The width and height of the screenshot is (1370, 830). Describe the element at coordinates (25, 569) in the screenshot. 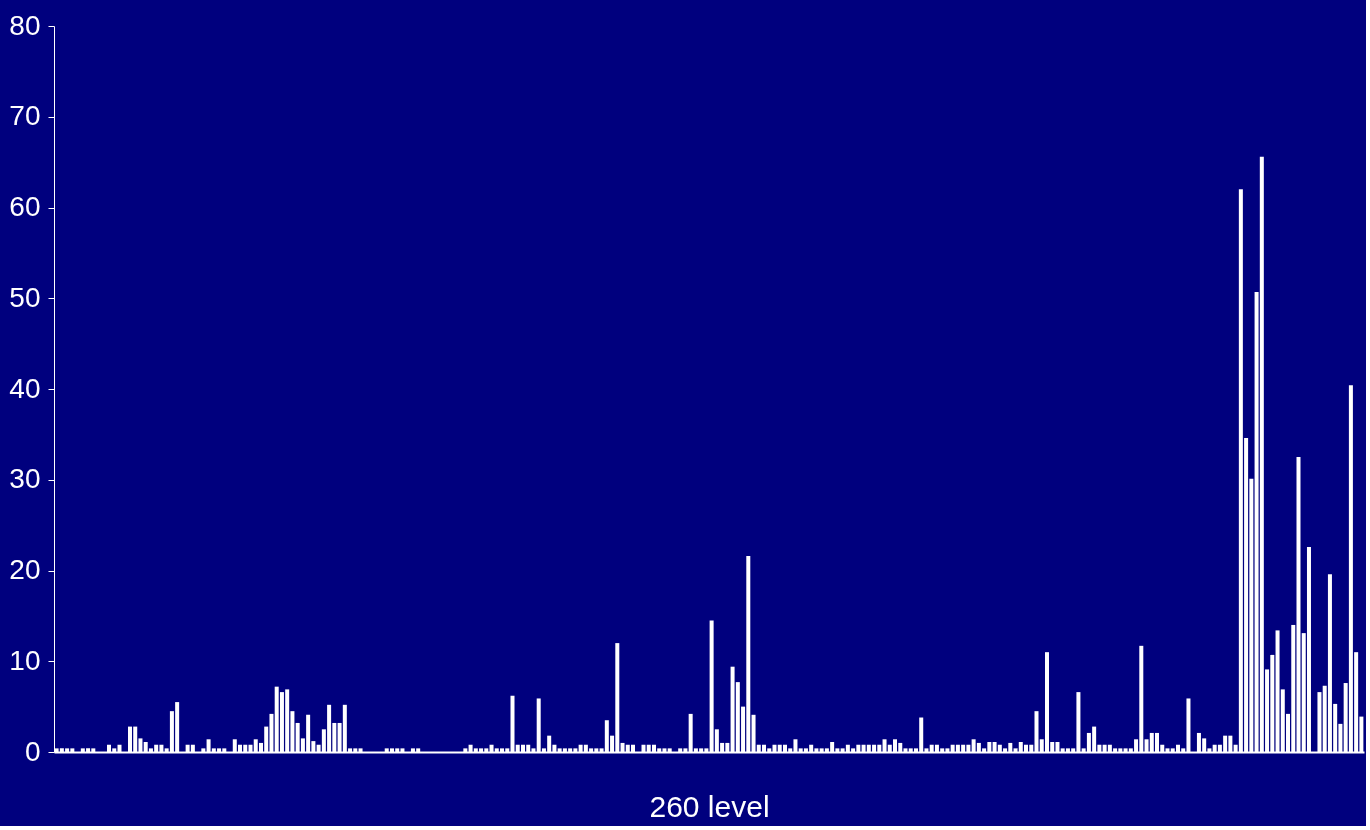

I see `y-tick-label: 20` at that location.